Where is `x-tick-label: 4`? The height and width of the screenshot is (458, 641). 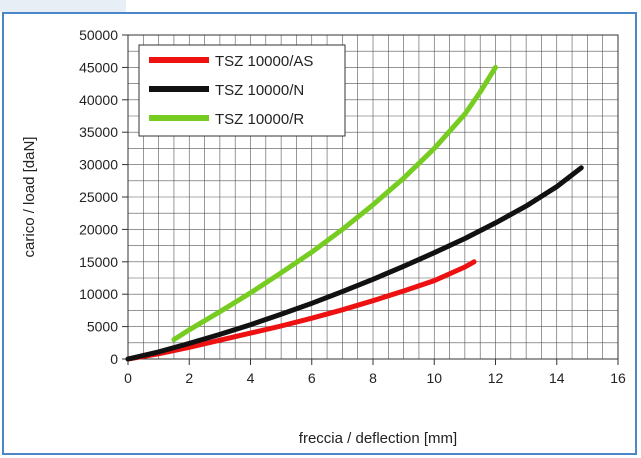 x-tick-label: 4 is located at coordinates (251, 378).